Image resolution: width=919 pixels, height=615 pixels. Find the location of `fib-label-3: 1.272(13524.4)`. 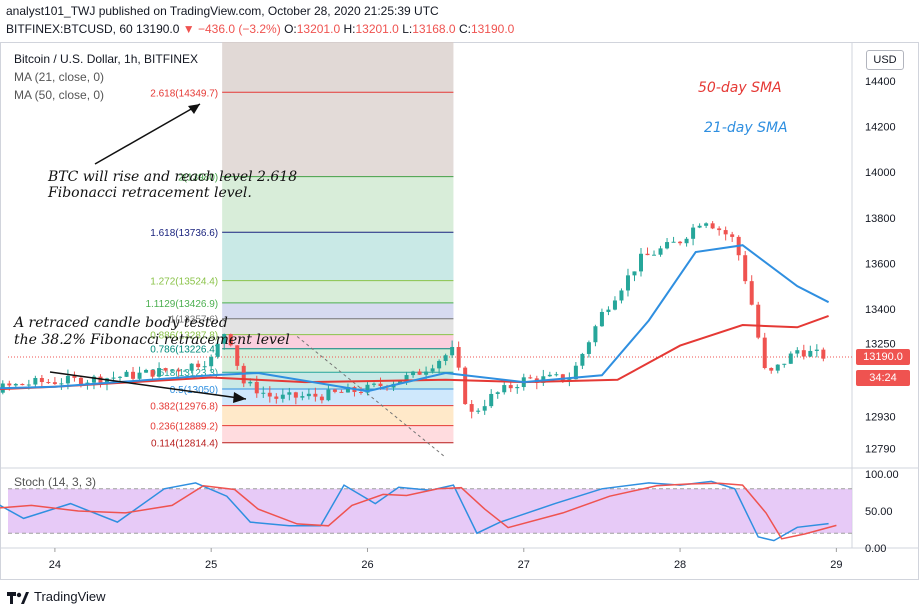

fib-label-3: 1.272(13524.4) is located at coordinates (184, 282).